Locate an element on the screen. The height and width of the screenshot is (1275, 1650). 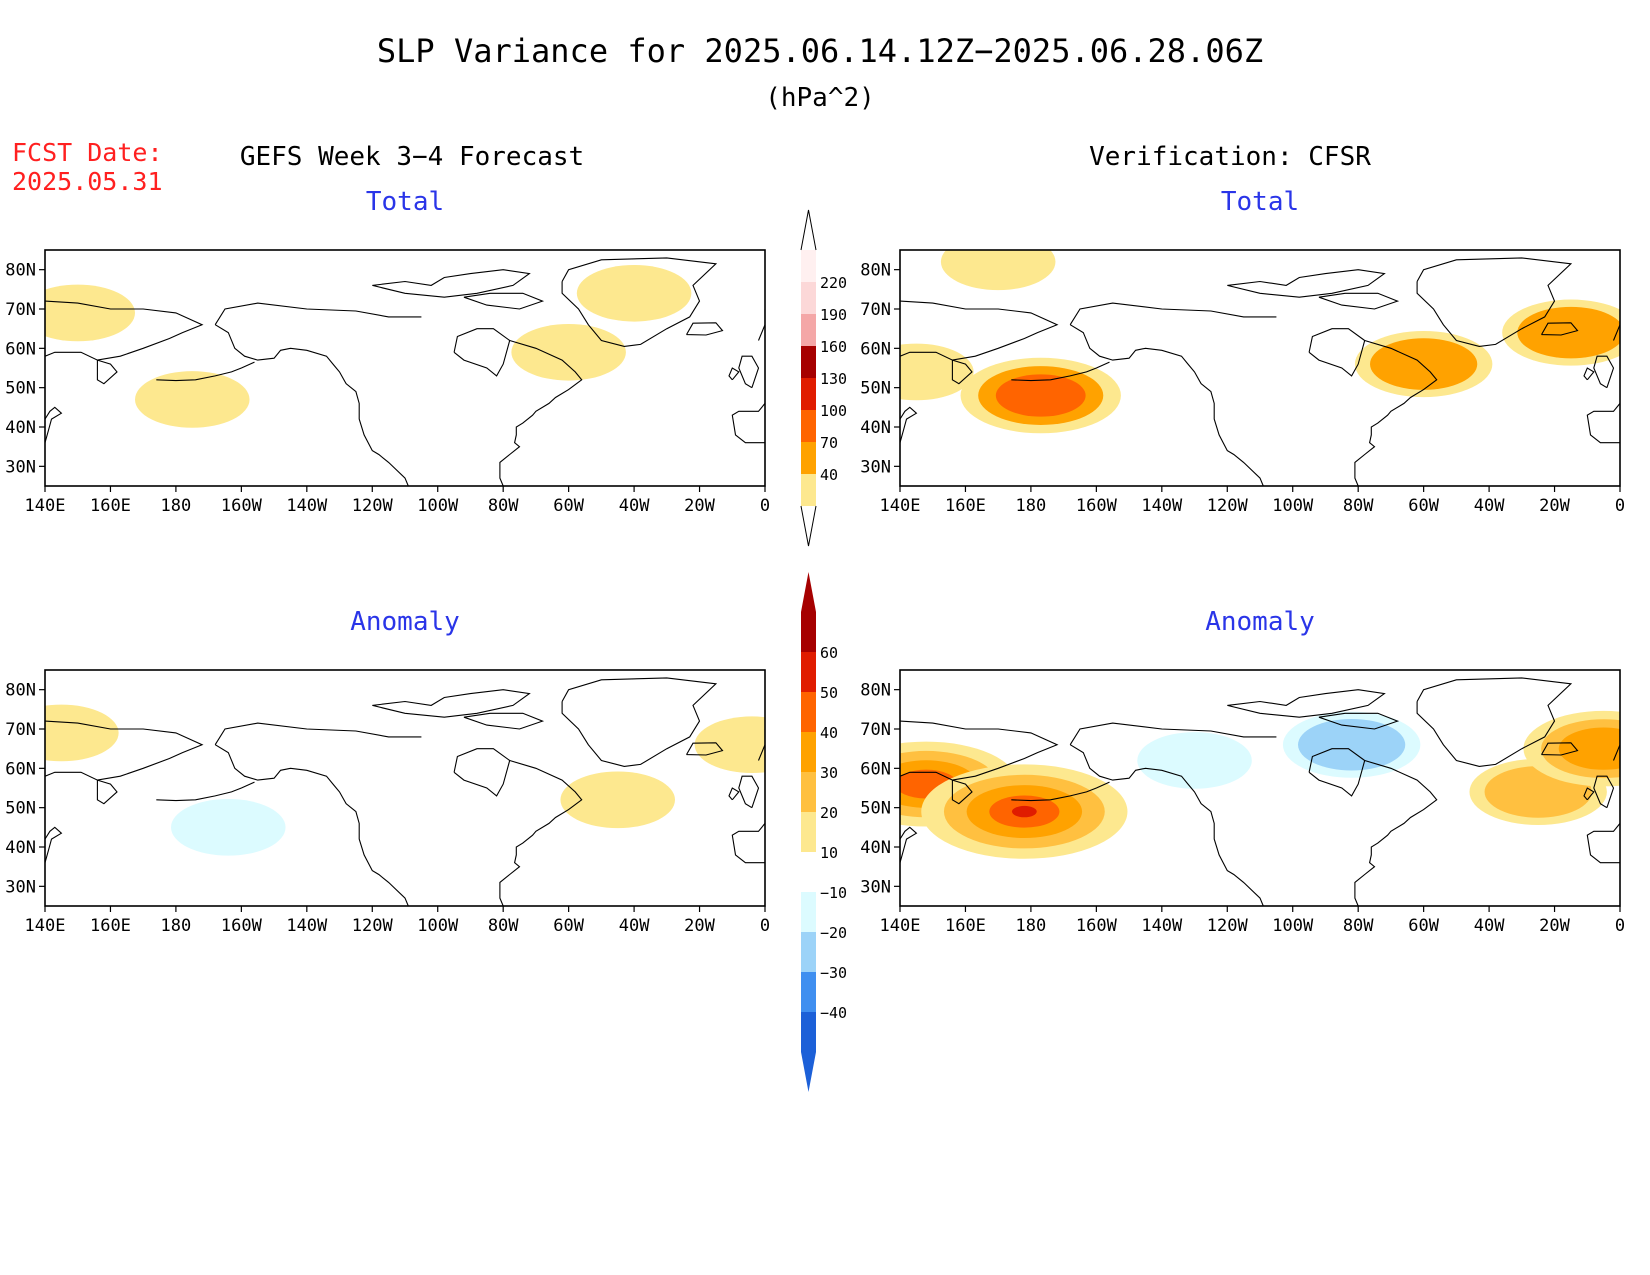
colorbar-label: 220 is located at coordinates (833, 283).